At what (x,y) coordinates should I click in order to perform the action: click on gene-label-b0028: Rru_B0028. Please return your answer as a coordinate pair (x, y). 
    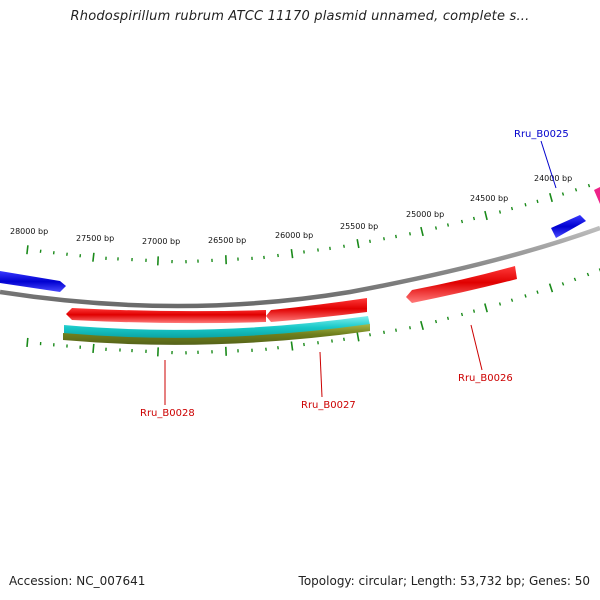
    Looking at the image, I should click on (167, 413).